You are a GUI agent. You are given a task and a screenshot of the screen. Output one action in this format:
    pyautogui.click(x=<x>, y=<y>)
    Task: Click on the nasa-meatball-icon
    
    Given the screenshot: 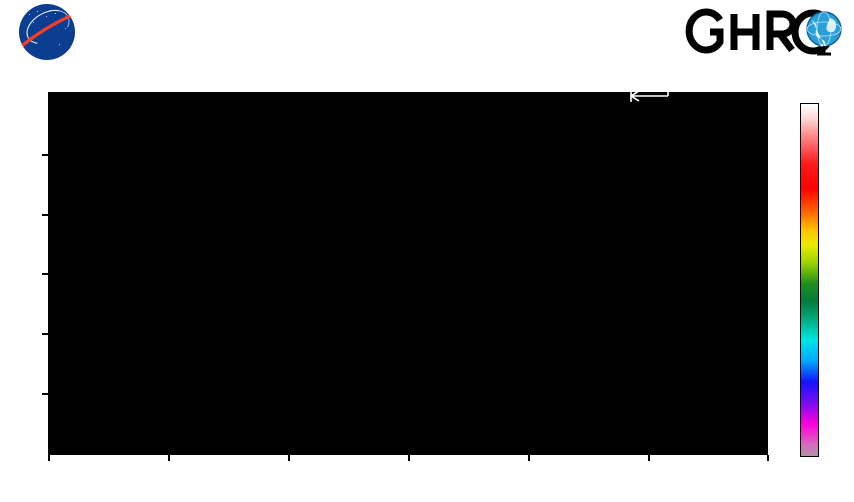 What is the action you would take?
    pyautogui.click(x=47, y=32)
    